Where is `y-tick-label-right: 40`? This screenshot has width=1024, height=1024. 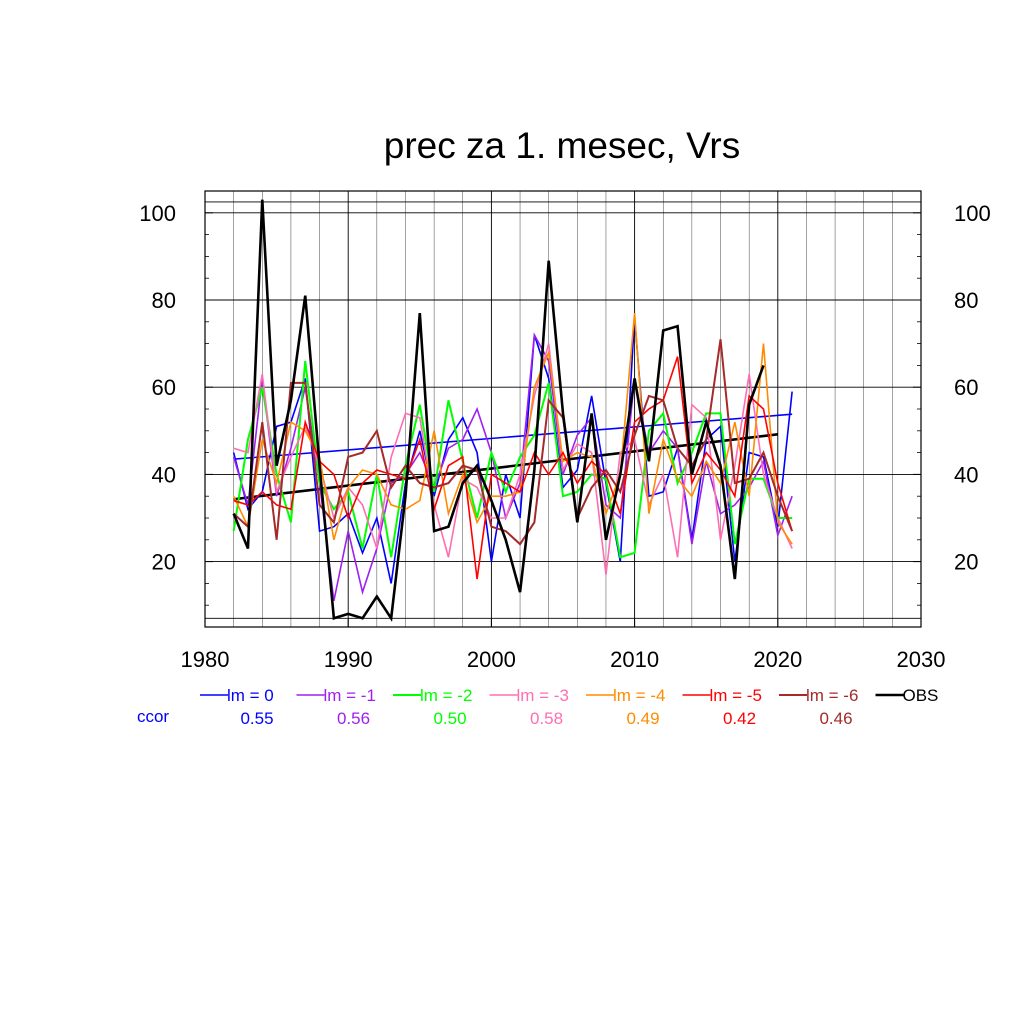 y-tick-label-right: 40 is located at coordinates (966, 474).